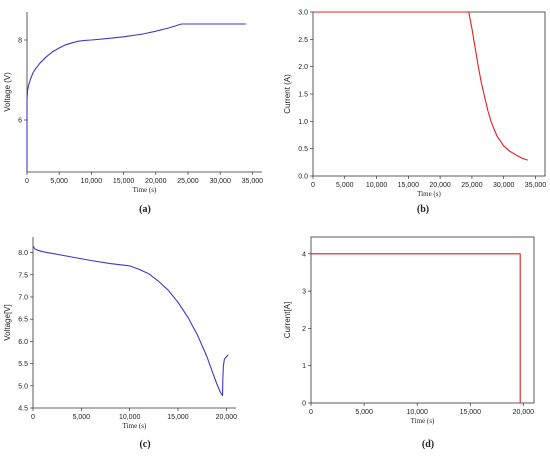 The width and height of the screenshot is (550, 457). Describe the element at coordinates (303, 40) in the screenshot. I see `y-tick-label: 2.5` at that location.